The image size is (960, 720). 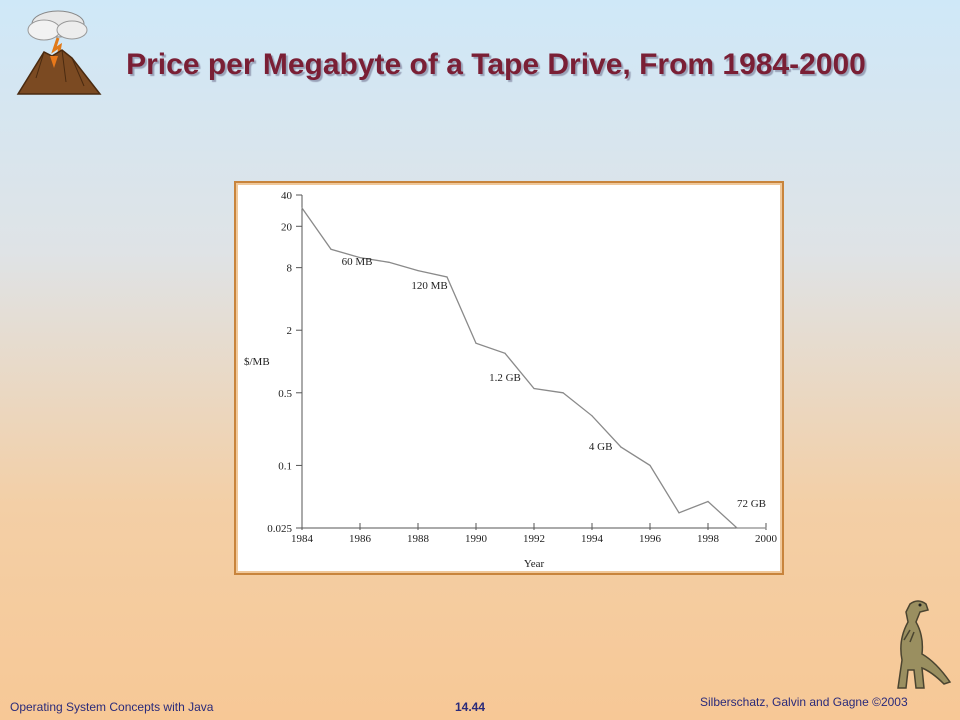 I want to click on y-tick-label: 0.025, so click(x=279, y=529).